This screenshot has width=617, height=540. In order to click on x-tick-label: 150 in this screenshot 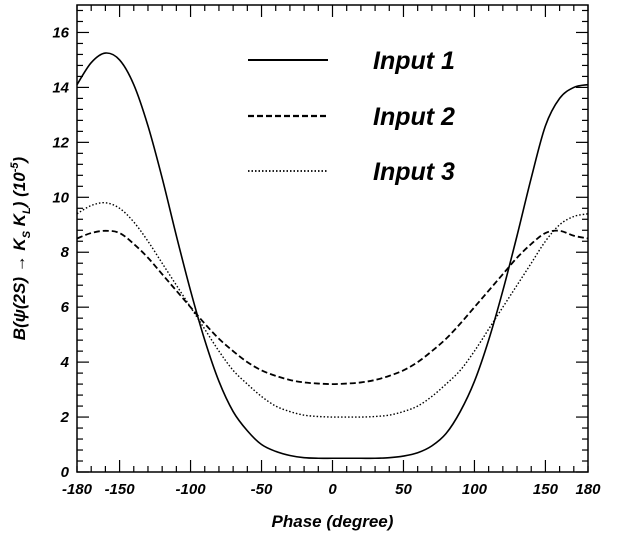, I will do `click(546, 489)`.